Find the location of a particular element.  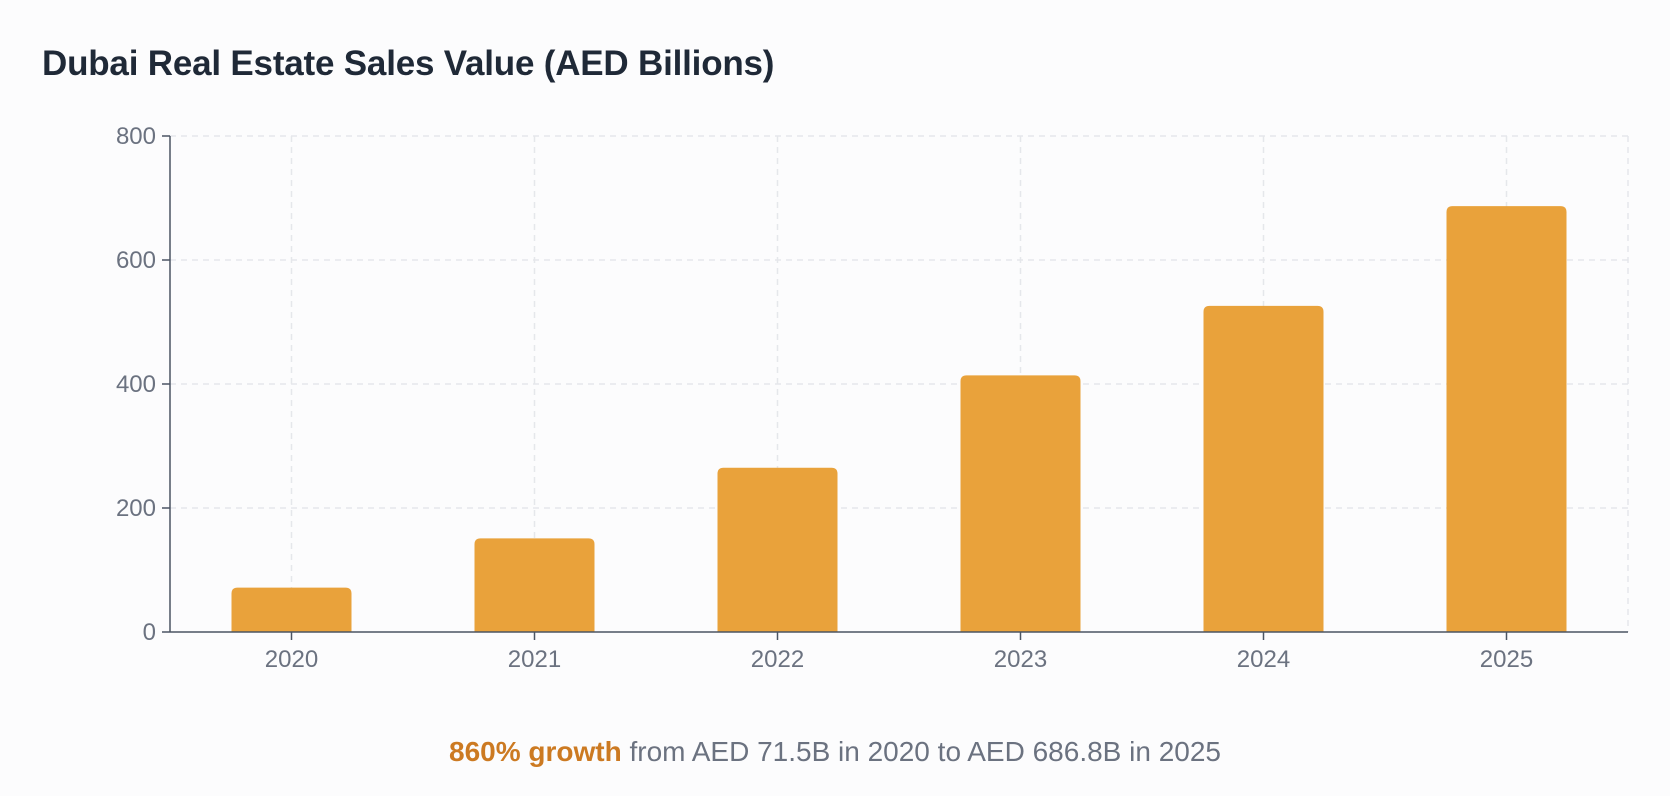

bar-2023 is located at coordinates (1020, 503).